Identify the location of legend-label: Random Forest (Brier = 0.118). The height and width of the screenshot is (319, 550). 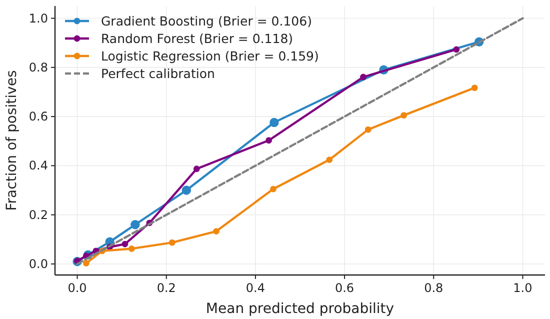
(197, 38).